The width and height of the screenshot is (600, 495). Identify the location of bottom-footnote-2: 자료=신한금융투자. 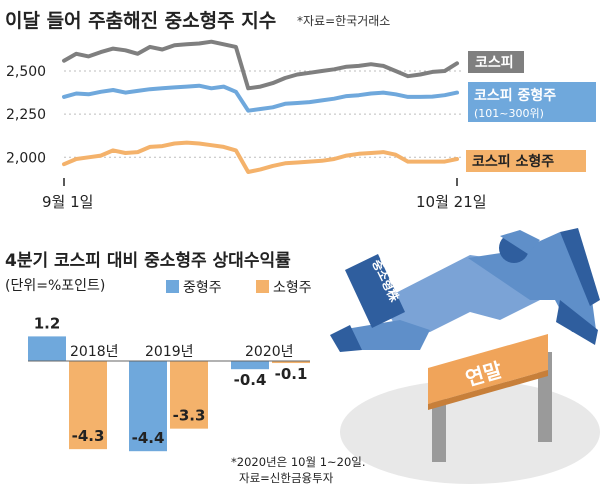
(286, 478).